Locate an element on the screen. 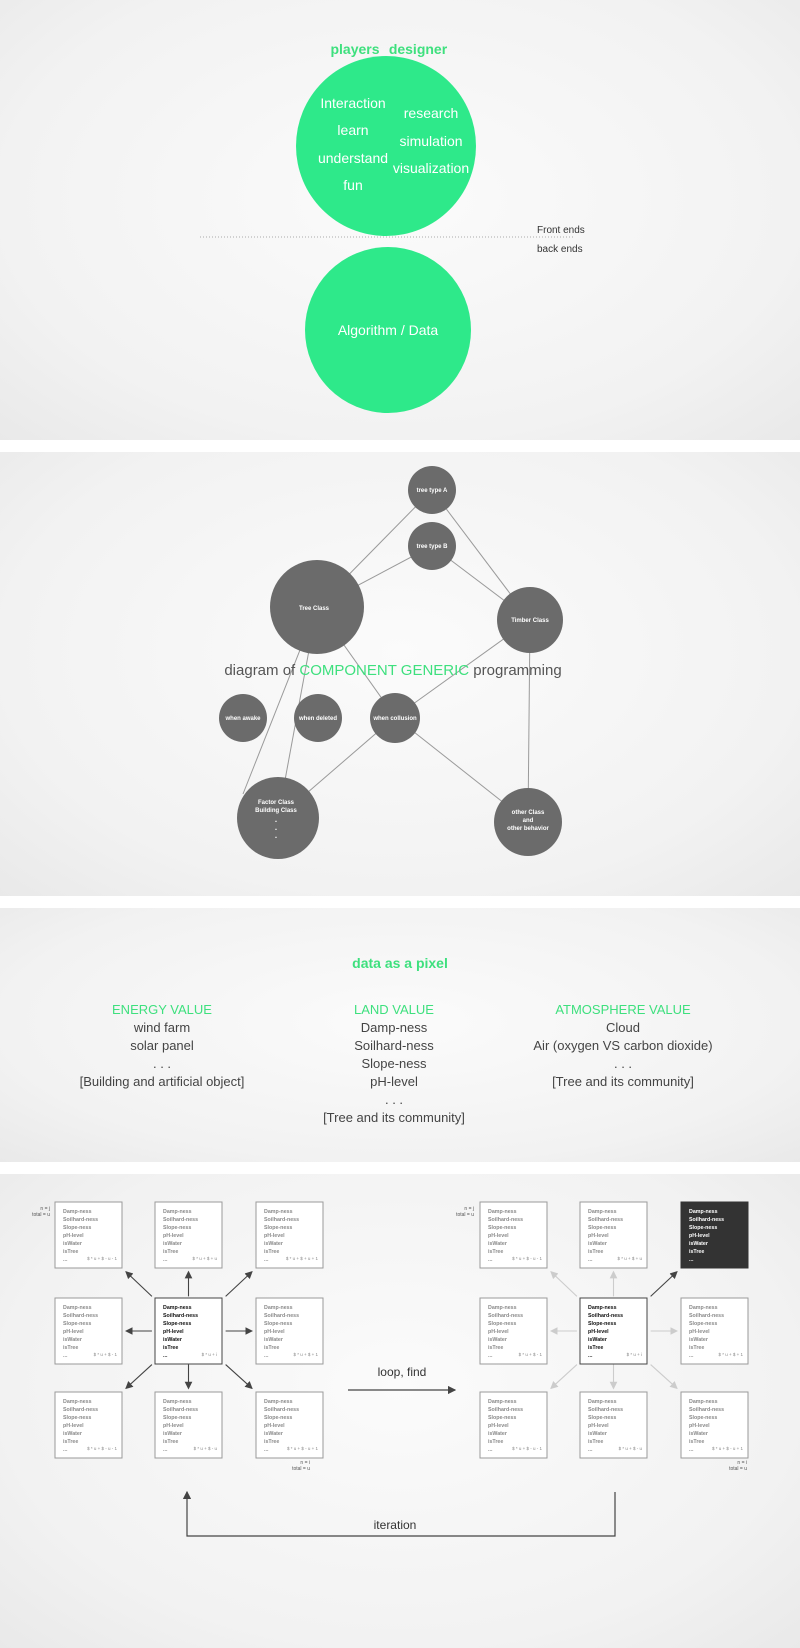 The width and height of the screenshot is (800, 1648). node-ellipsis: . is located at coordinates (276, 827).